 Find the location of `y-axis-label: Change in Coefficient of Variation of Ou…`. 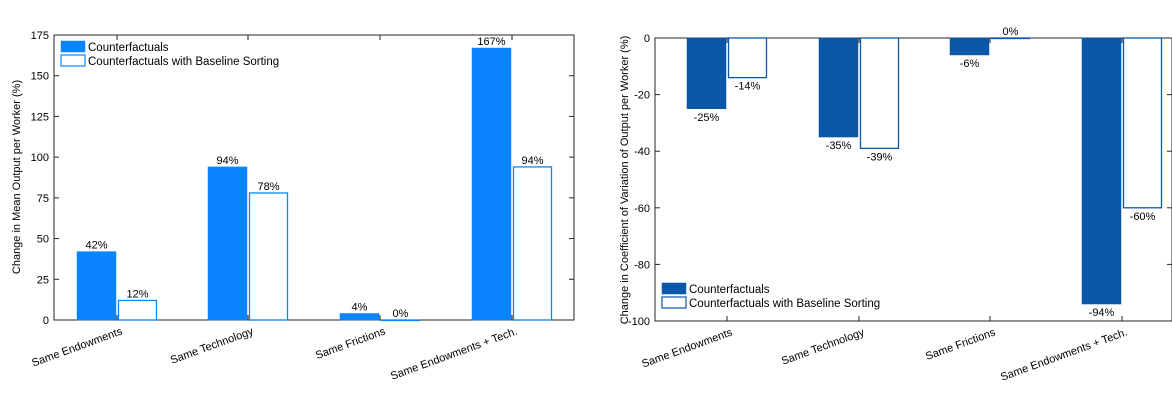

y-axis-label: Change in Coefficient of Variation of Ou… is located at coordinates (625, 180).